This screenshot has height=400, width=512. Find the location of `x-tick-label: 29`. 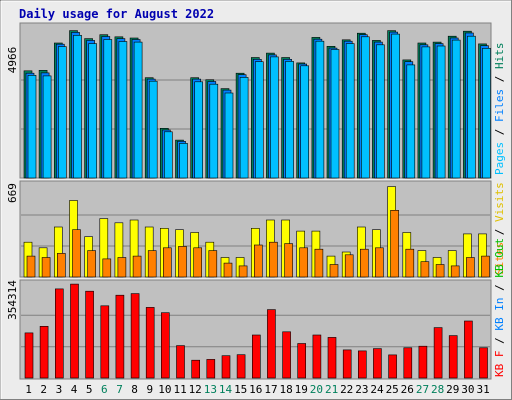

x-tick-label: 29 is located at coordinates (452, 389).